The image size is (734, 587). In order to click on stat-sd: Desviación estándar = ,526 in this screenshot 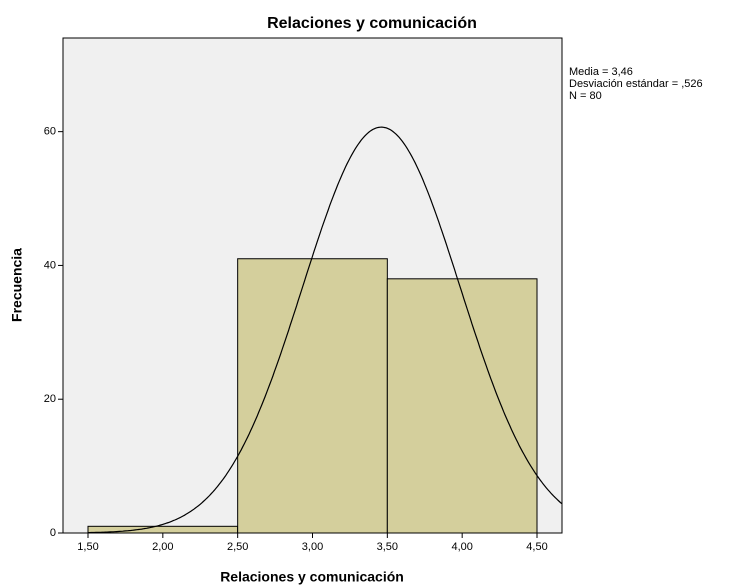, I will do `click(636, 84)`.